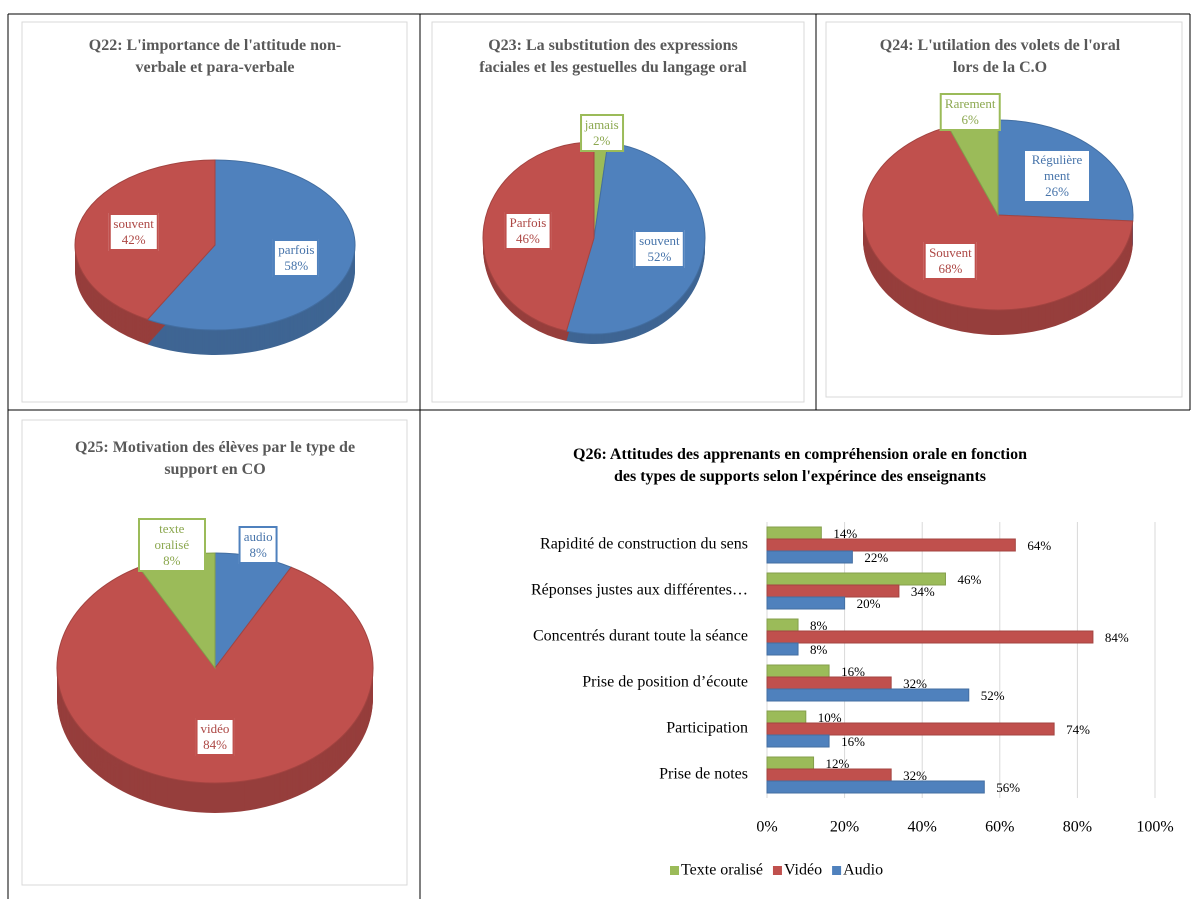 Image resolution: width=1197 pixels, height=899 pixels. Describe the element at coordinates (950, 269) in the screenshot. I see `label-value: 68%` at that location.